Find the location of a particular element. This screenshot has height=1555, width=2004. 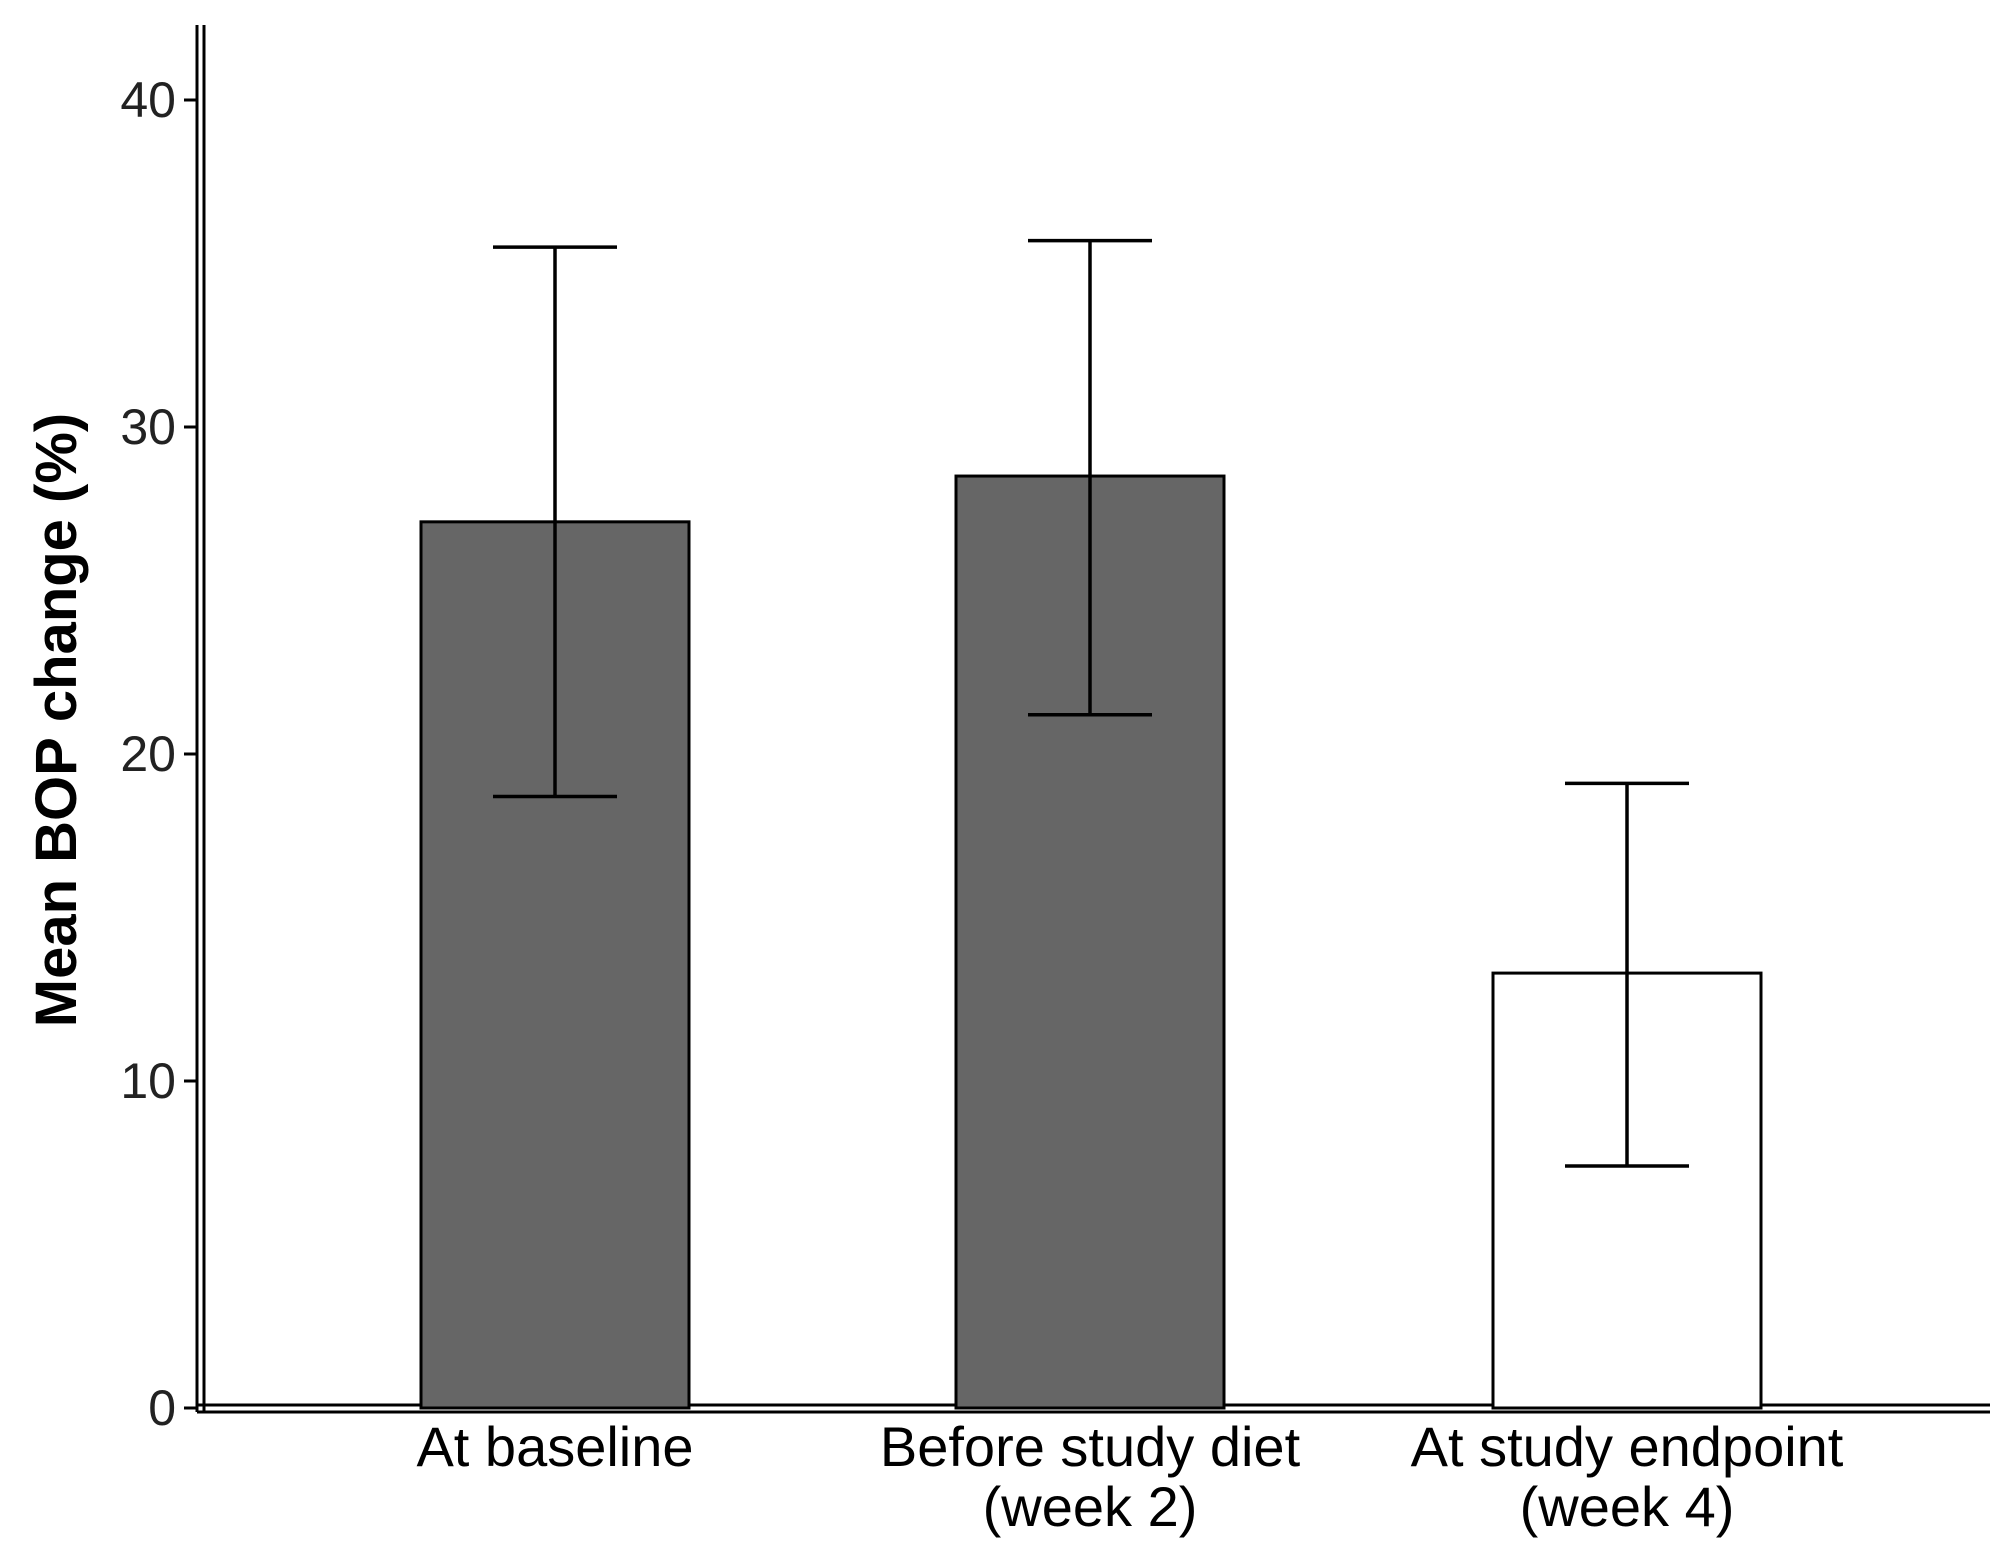

x-category-label: (week 2) is located at coordinates (1090, 1506).